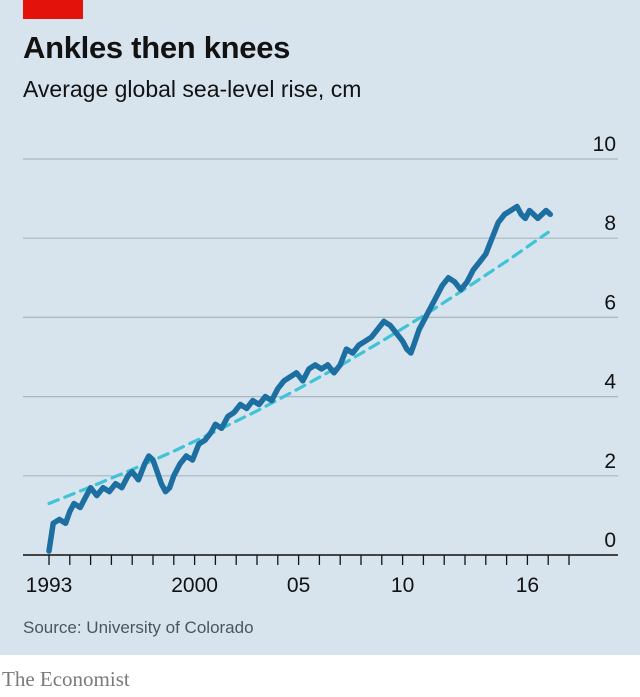  I want to click on x-tick-label-05: 05, so click(298, 585).